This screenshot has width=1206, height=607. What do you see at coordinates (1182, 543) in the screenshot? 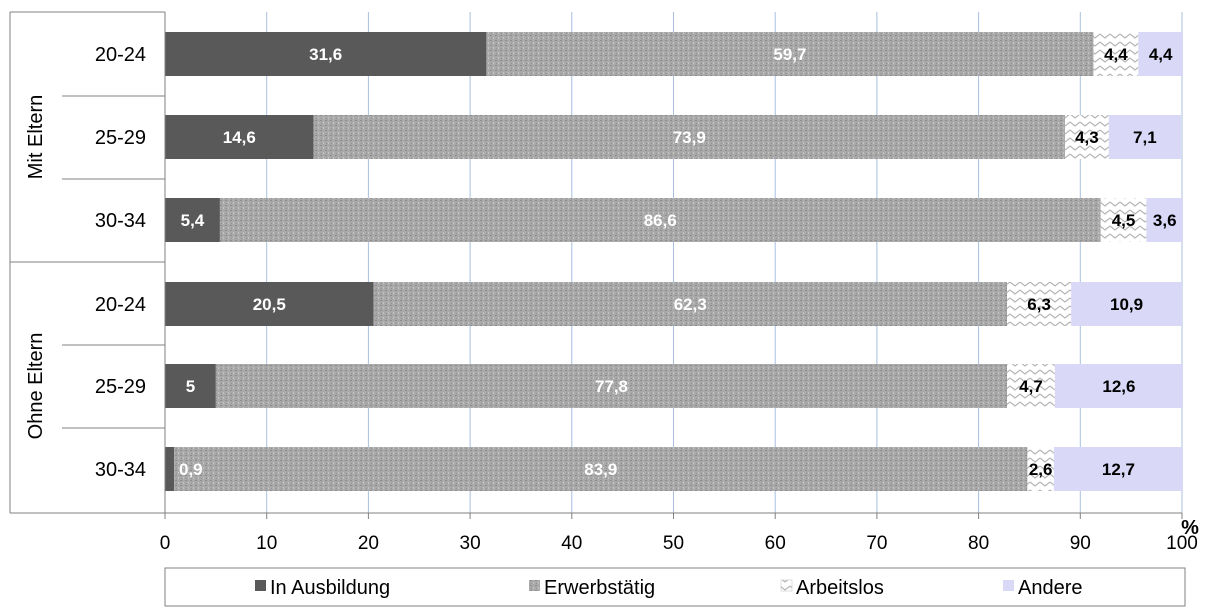
I see `x-tick-label: 100` at bounding box center [1182, 543].